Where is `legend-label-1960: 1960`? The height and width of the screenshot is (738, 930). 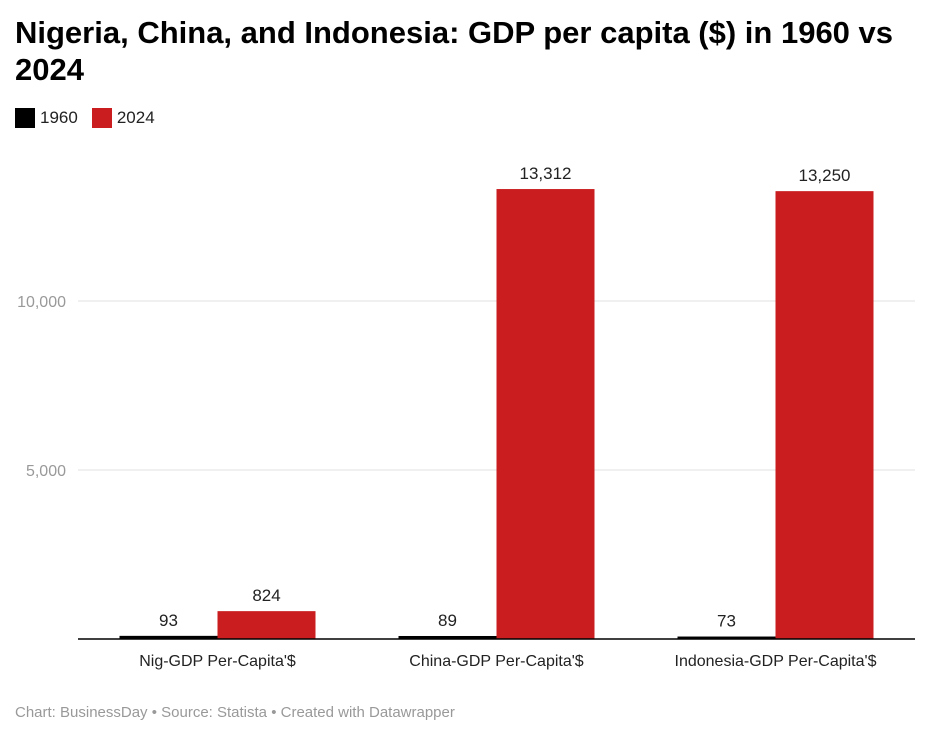
legend-label-1960: 1960 is located at coordinates (59, 117).